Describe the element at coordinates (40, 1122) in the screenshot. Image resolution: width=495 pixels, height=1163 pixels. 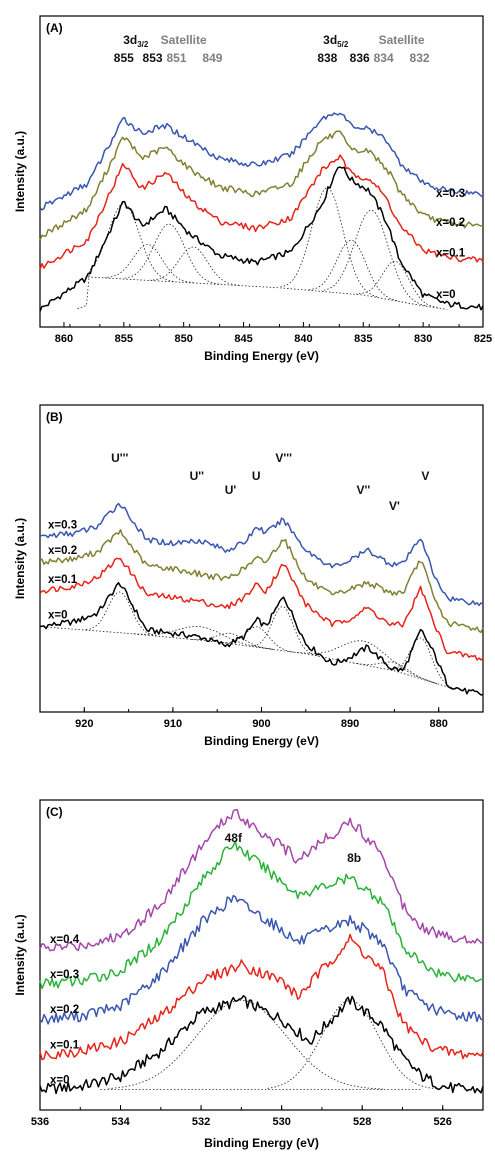
I see `x-tick-label: 536` at that location.